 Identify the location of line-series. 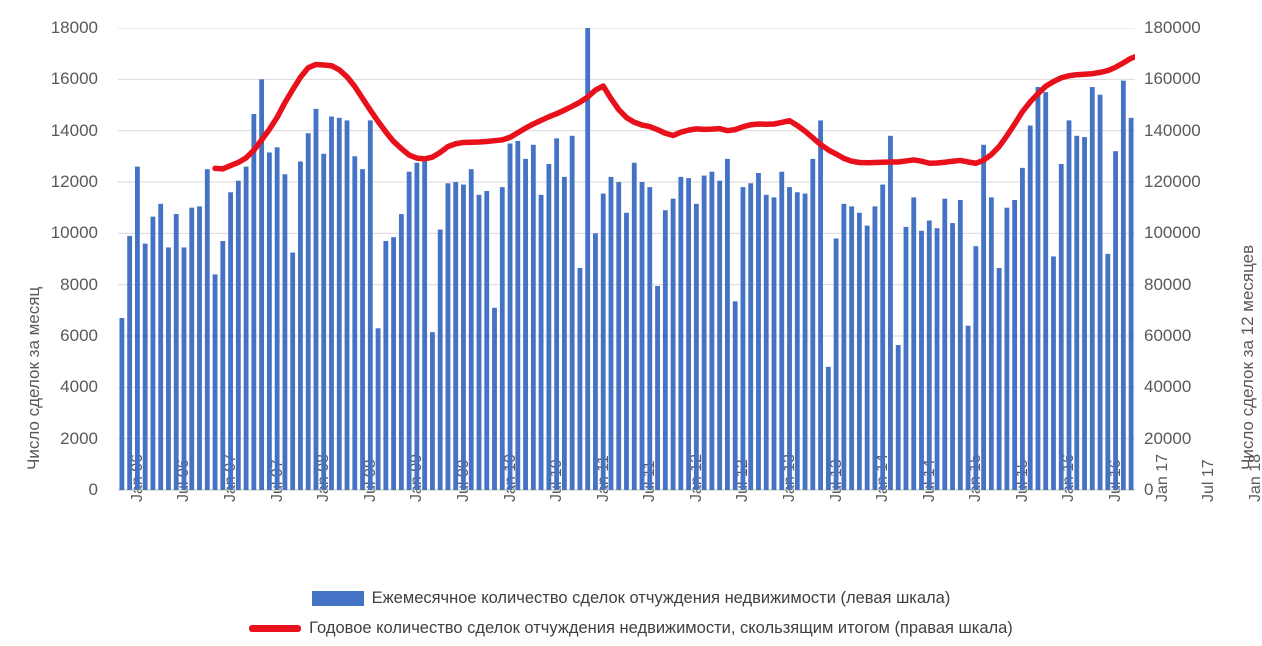
(673, 112).